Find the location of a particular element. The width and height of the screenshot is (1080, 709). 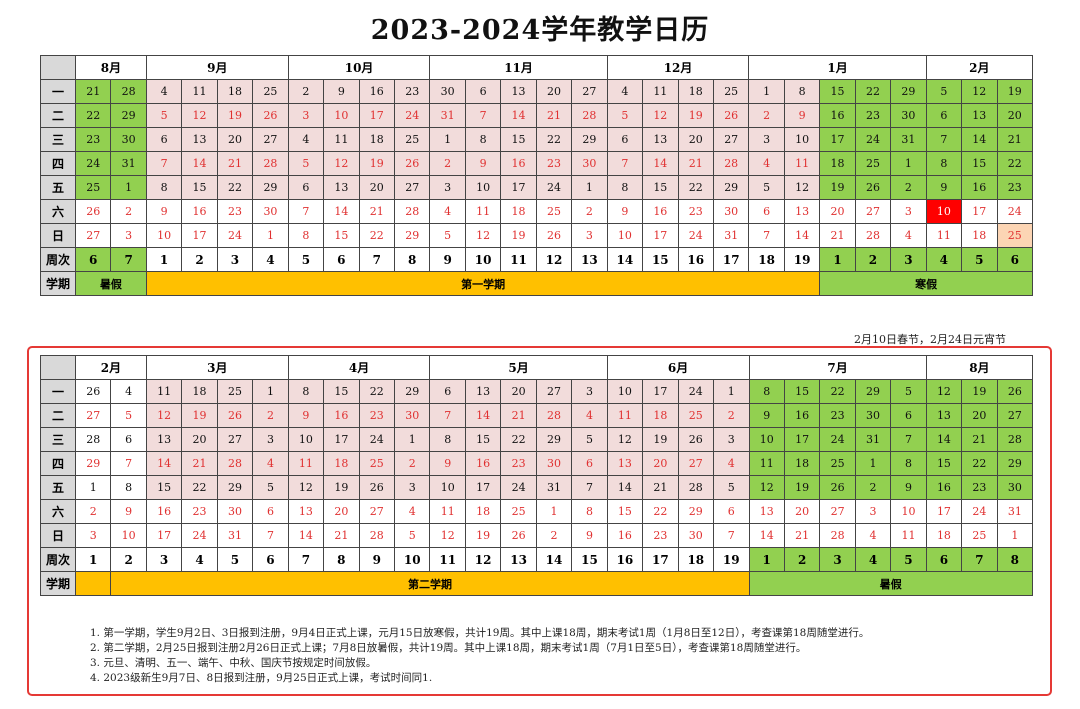

week-number-cell: 13 is located at coordinates (589, 259).